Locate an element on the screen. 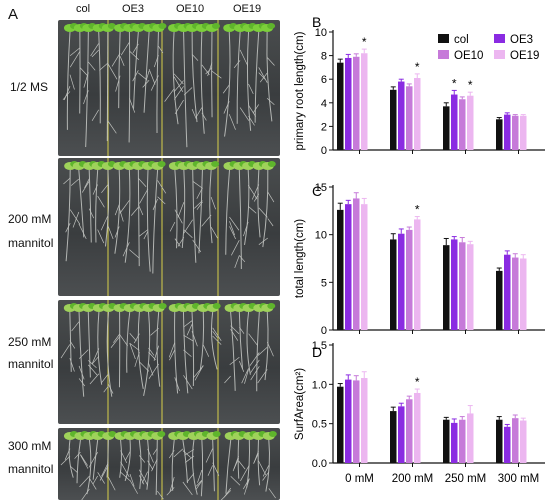 The width and height of the screenshot is (550, 503). seedling-photo-half-ms is located at coordinates (169, 88).